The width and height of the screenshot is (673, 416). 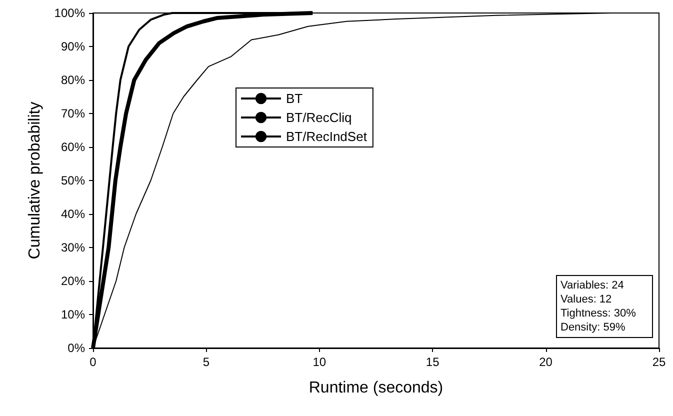 What do you see at coordinates (598, 314) in the screenshot?
I see `annotation: Tightness: 30%` at bounding box center [598, 314].